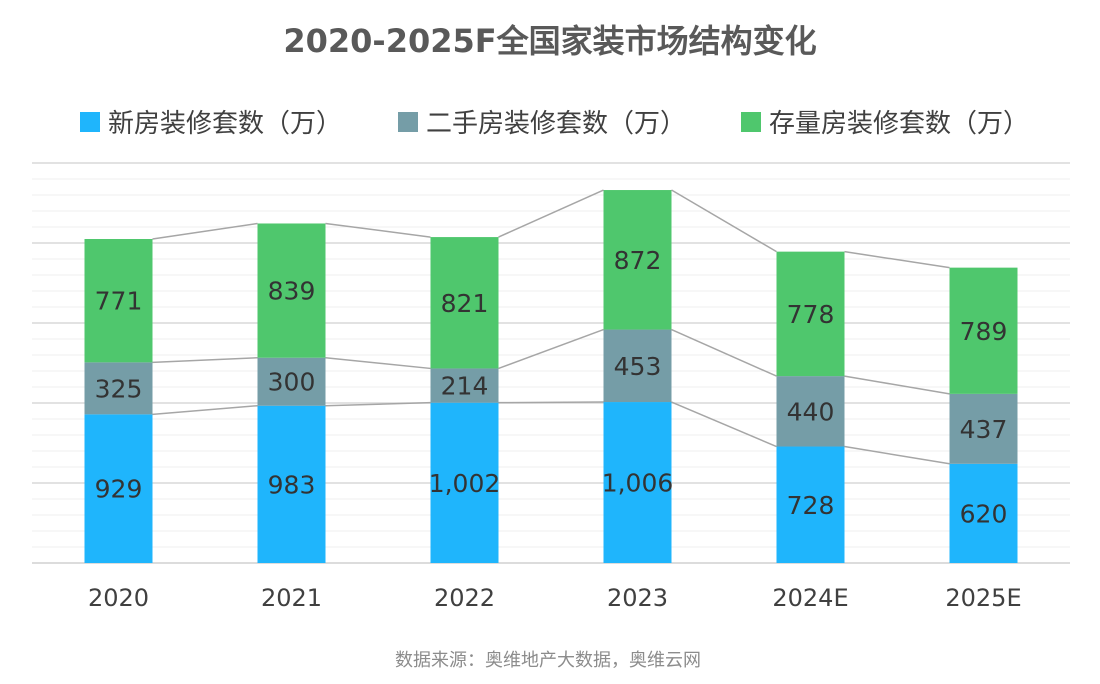  Describe the element at coordinates (118, 598) in the screenshot. I see `x-tick-label: 2020` at that location.